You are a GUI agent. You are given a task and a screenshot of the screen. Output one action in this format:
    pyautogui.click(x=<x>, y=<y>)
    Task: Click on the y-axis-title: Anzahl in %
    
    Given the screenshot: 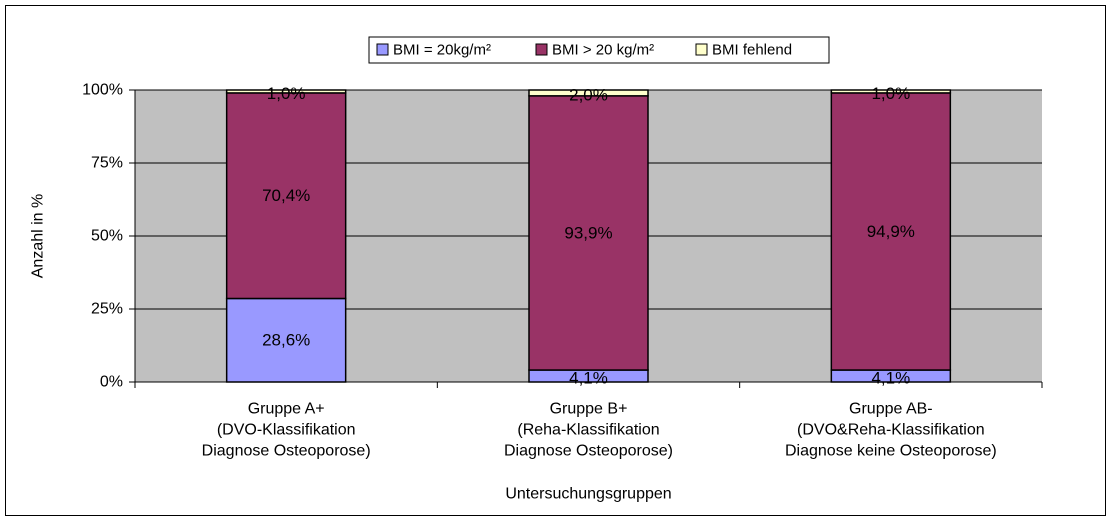 What is the action you would take?
    pyautogui.click(x=38, y=236)
    